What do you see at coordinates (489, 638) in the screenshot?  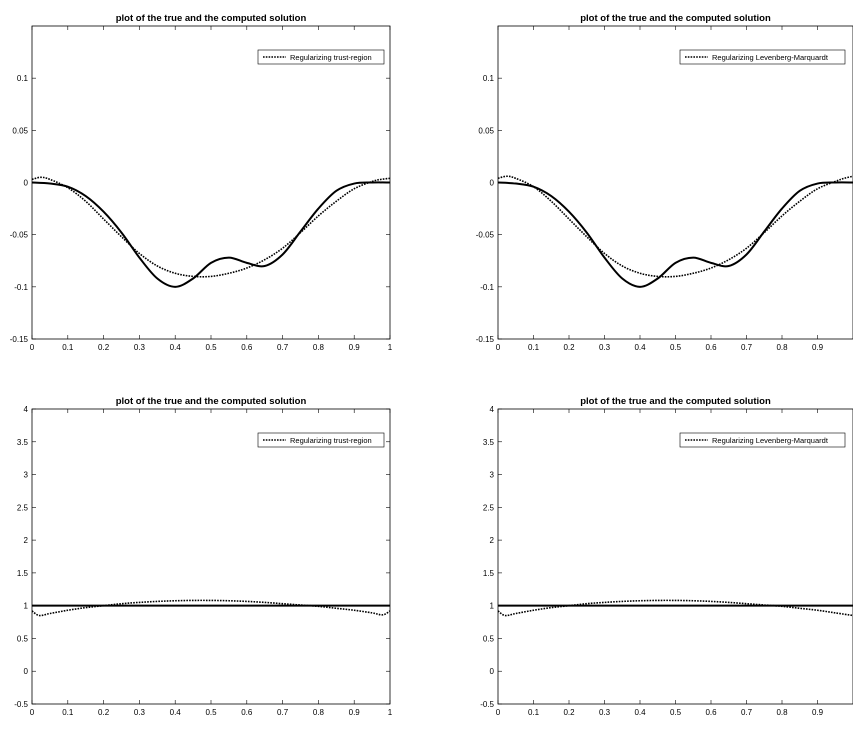 I see `panel-4-y-tick-label: 0.5` at bounding box center [489, 638].